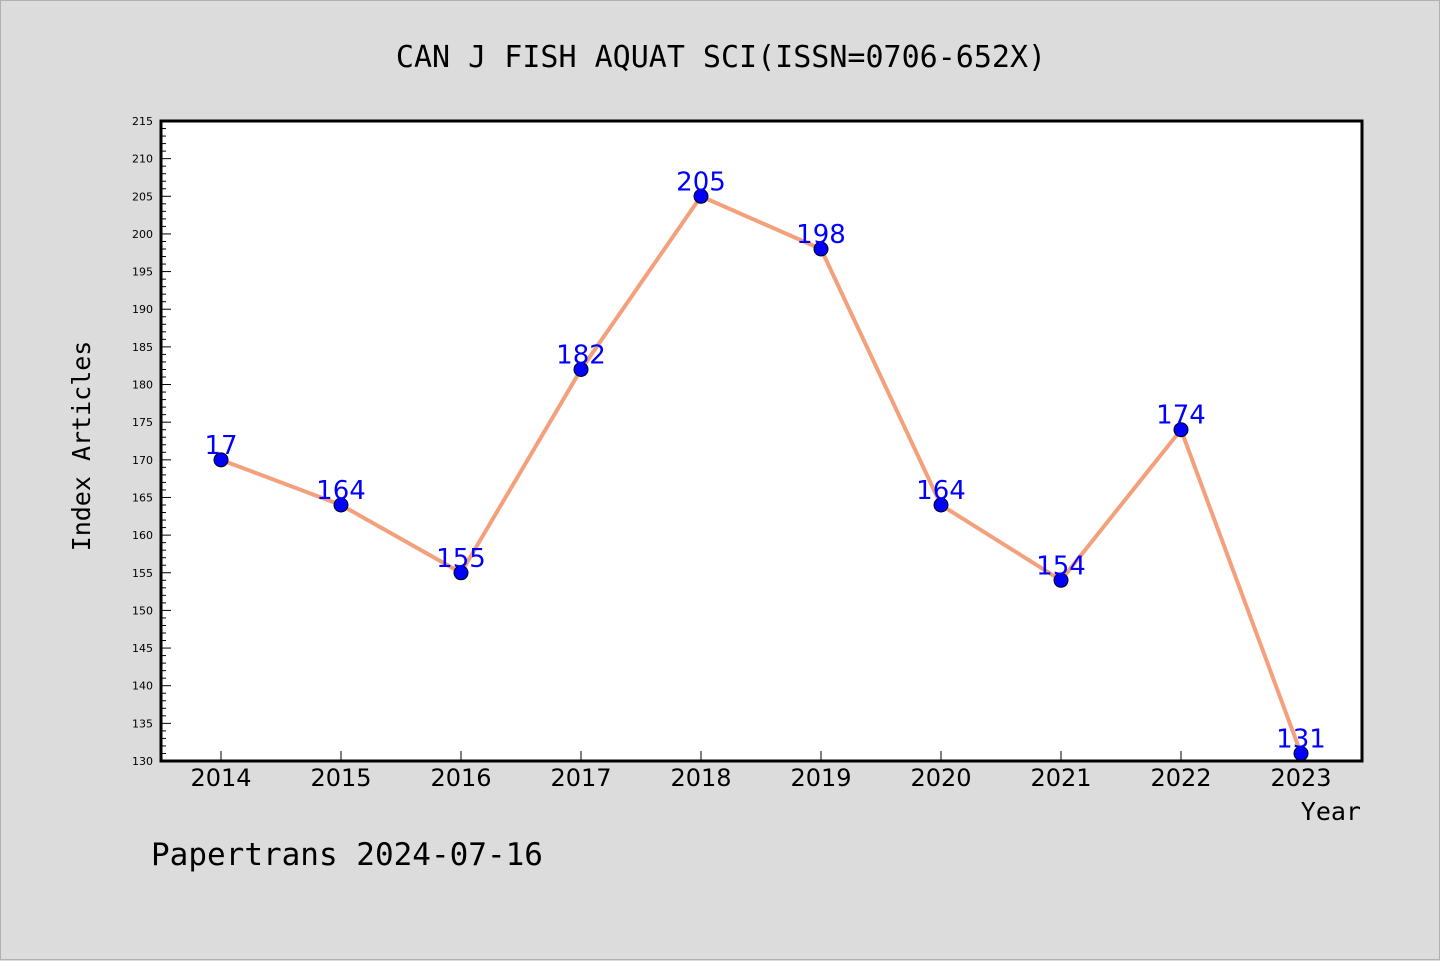 Image resolution: width=1440 pixels, height=961 pixels. Describe the element at coordinates (1300, 778) in the screenshot. I see `x-tick-label: 2023` at that location.